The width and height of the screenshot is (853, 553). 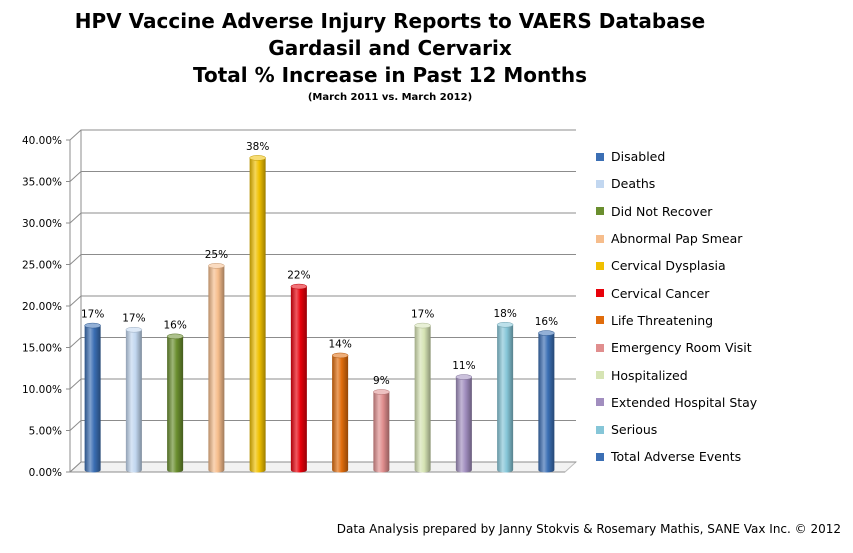 I want to click on legend-item: Extended Hospital Stay, so click(x=721, y=402).